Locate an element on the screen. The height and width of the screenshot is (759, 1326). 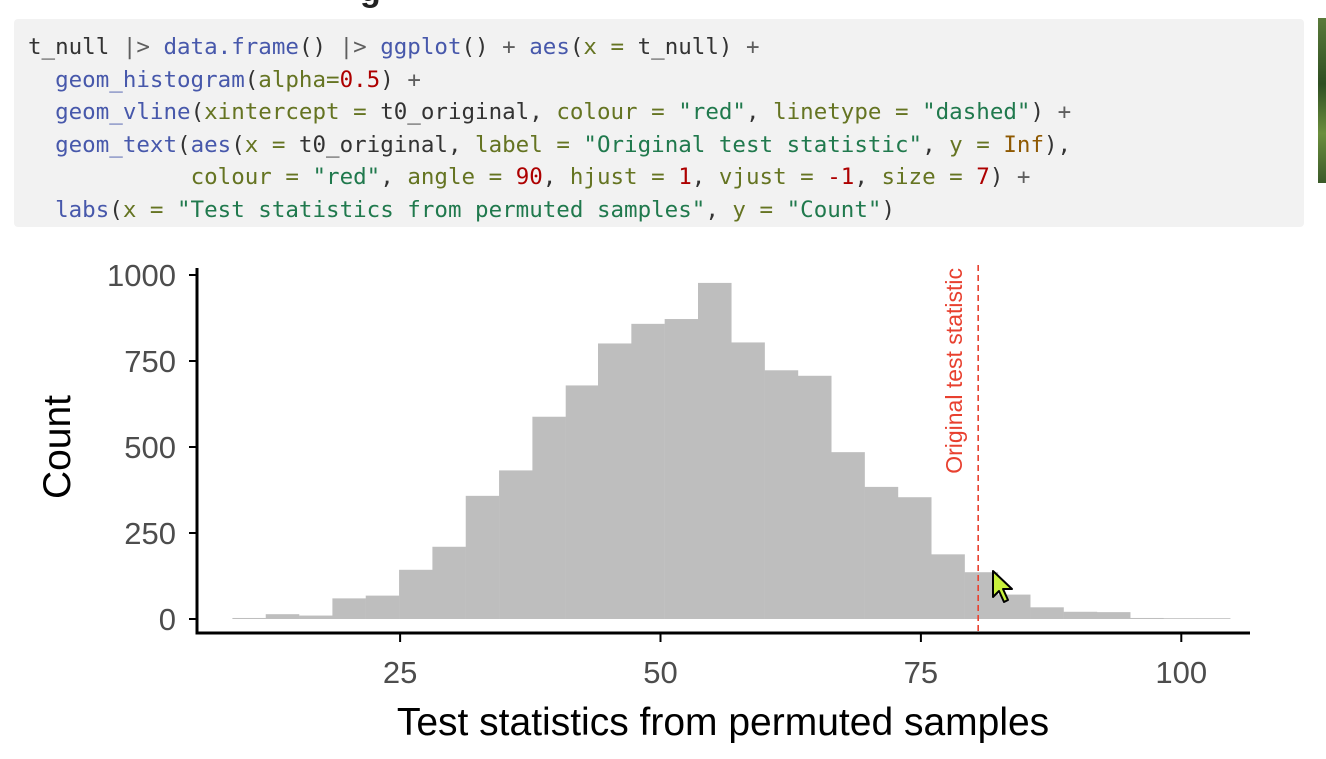
x-tick-label: 100 is located at coordinates (1181, 672).